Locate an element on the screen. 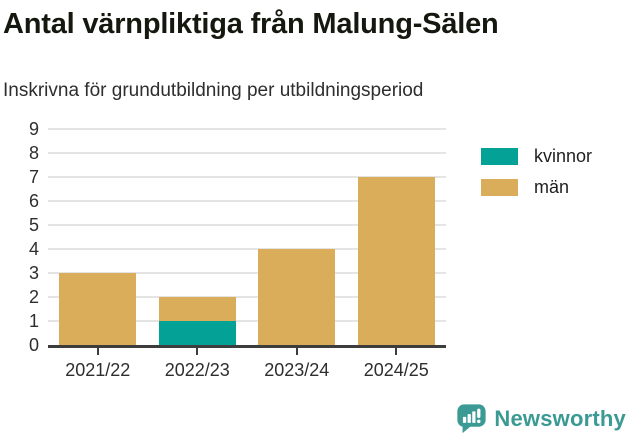  yaxis-tick-label: 6 is located at coordinates (33, 201).